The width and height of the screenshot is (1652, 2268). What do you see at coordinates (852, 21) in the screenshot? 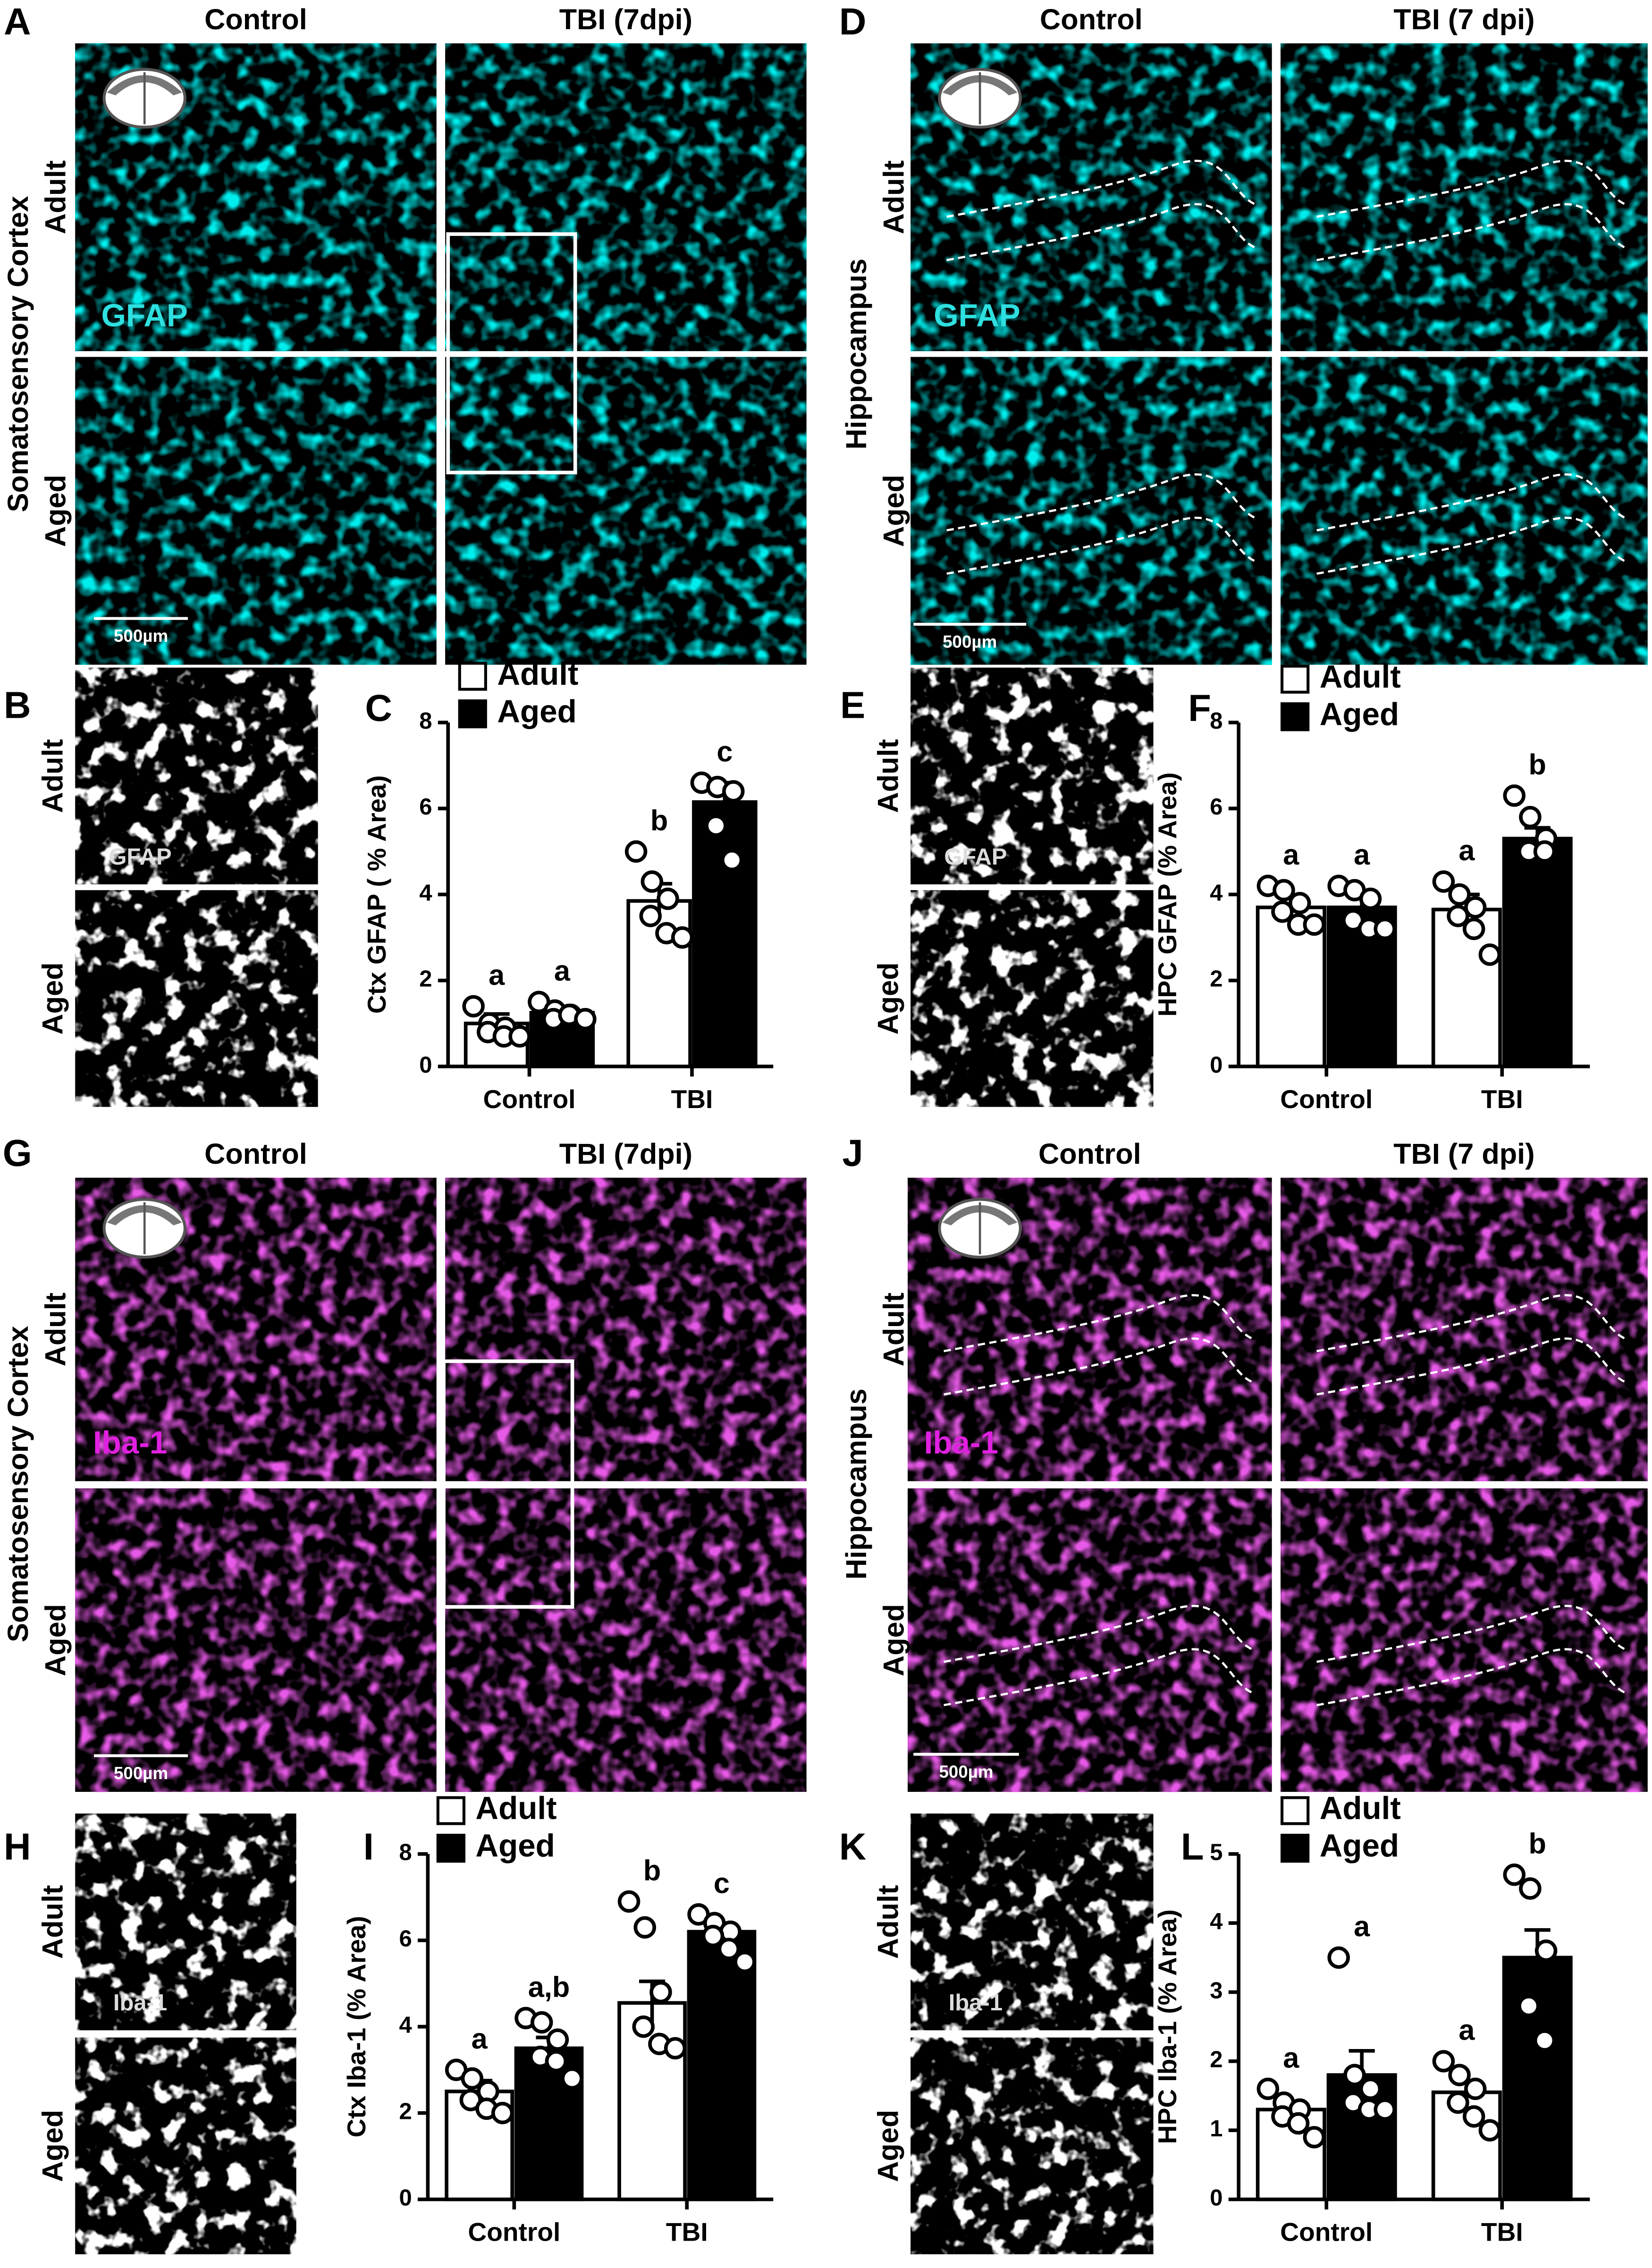
I see `panel-label: D` at bounding box center [852, 21].